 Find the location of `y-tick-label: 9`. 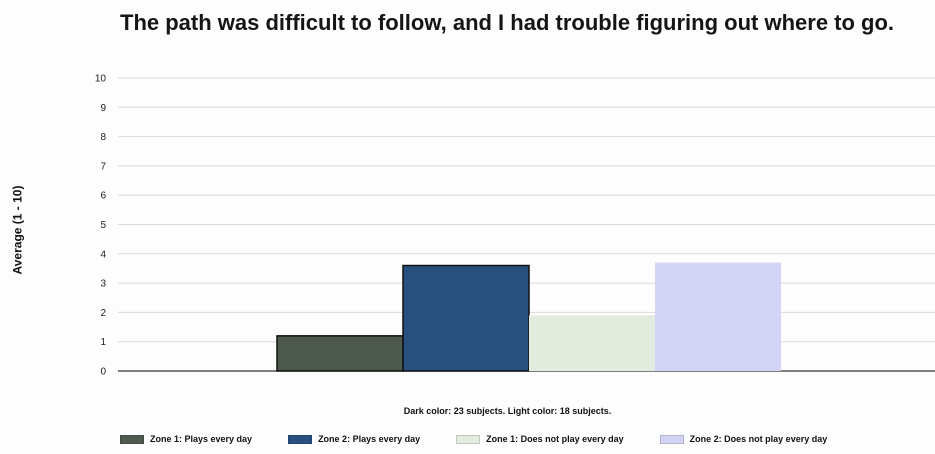

y-tick-label: 9 is located at coordinates (103, 108).